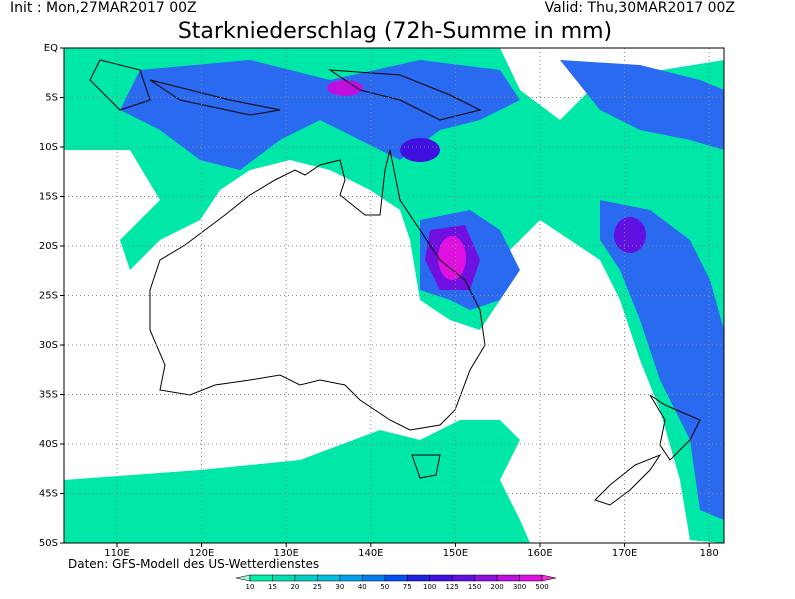 This screenshot has height=599, width=795. I want to click on lon-label: 170E, so click(624, 553).